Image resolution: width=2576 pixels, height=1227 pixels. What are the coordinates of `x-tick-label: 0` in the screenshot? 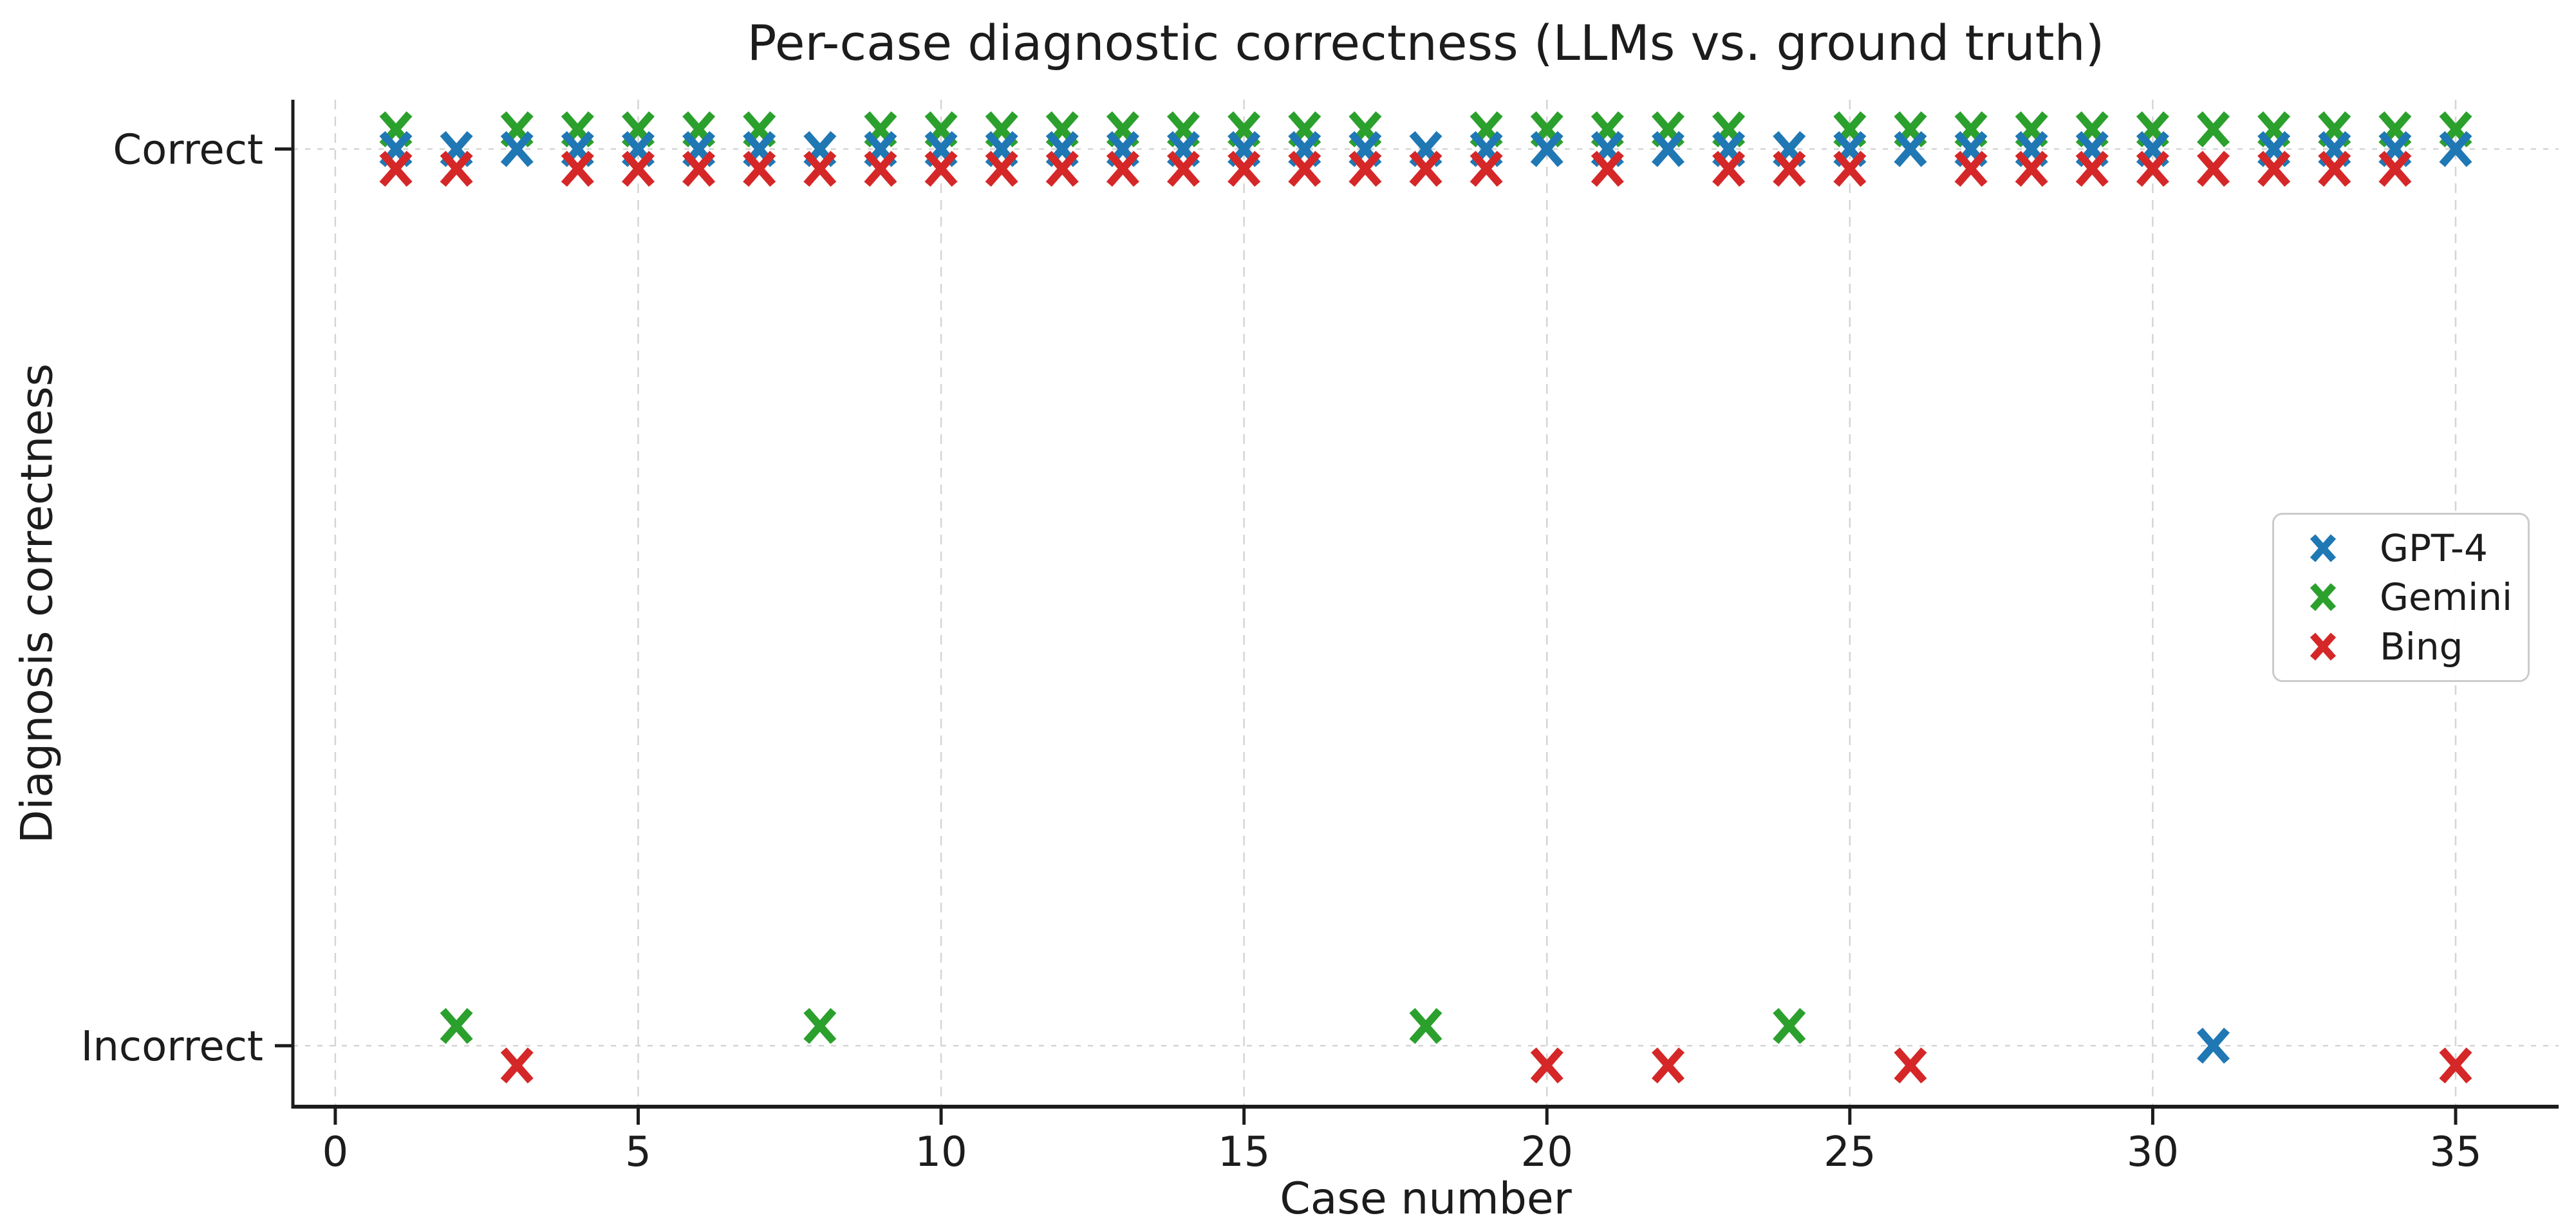 It's located at (335, 1152).